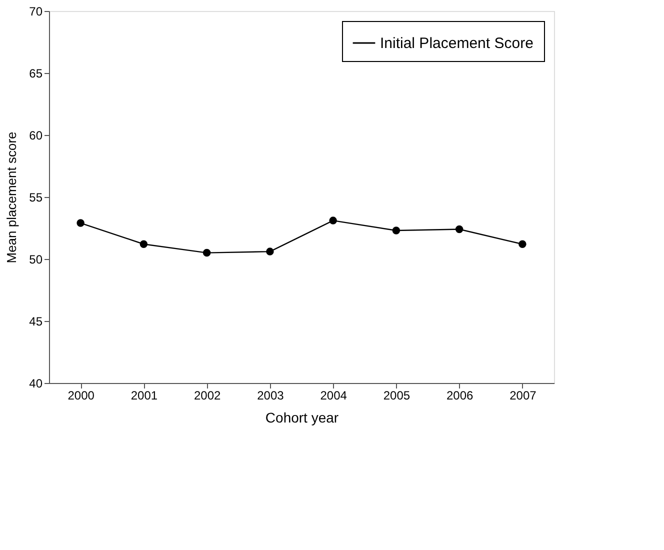  Describe the element at coordinates (207, 395) in the screenshot. I see `x-tick-label: 2002` at that location.